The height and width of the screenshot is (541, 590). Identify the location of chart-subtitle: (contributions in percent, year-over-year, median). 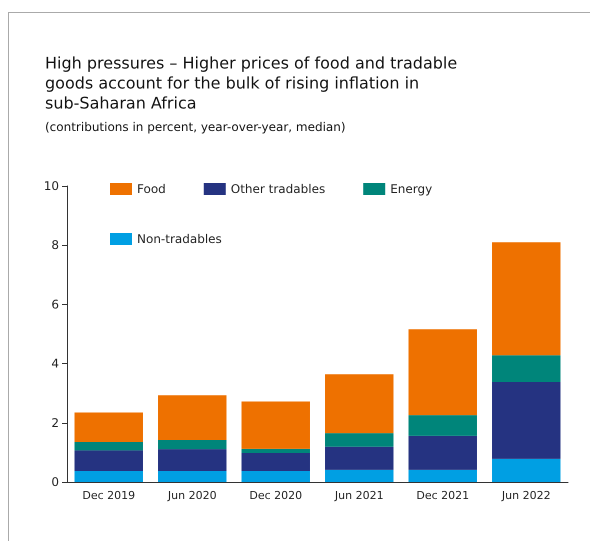
(195, 127).